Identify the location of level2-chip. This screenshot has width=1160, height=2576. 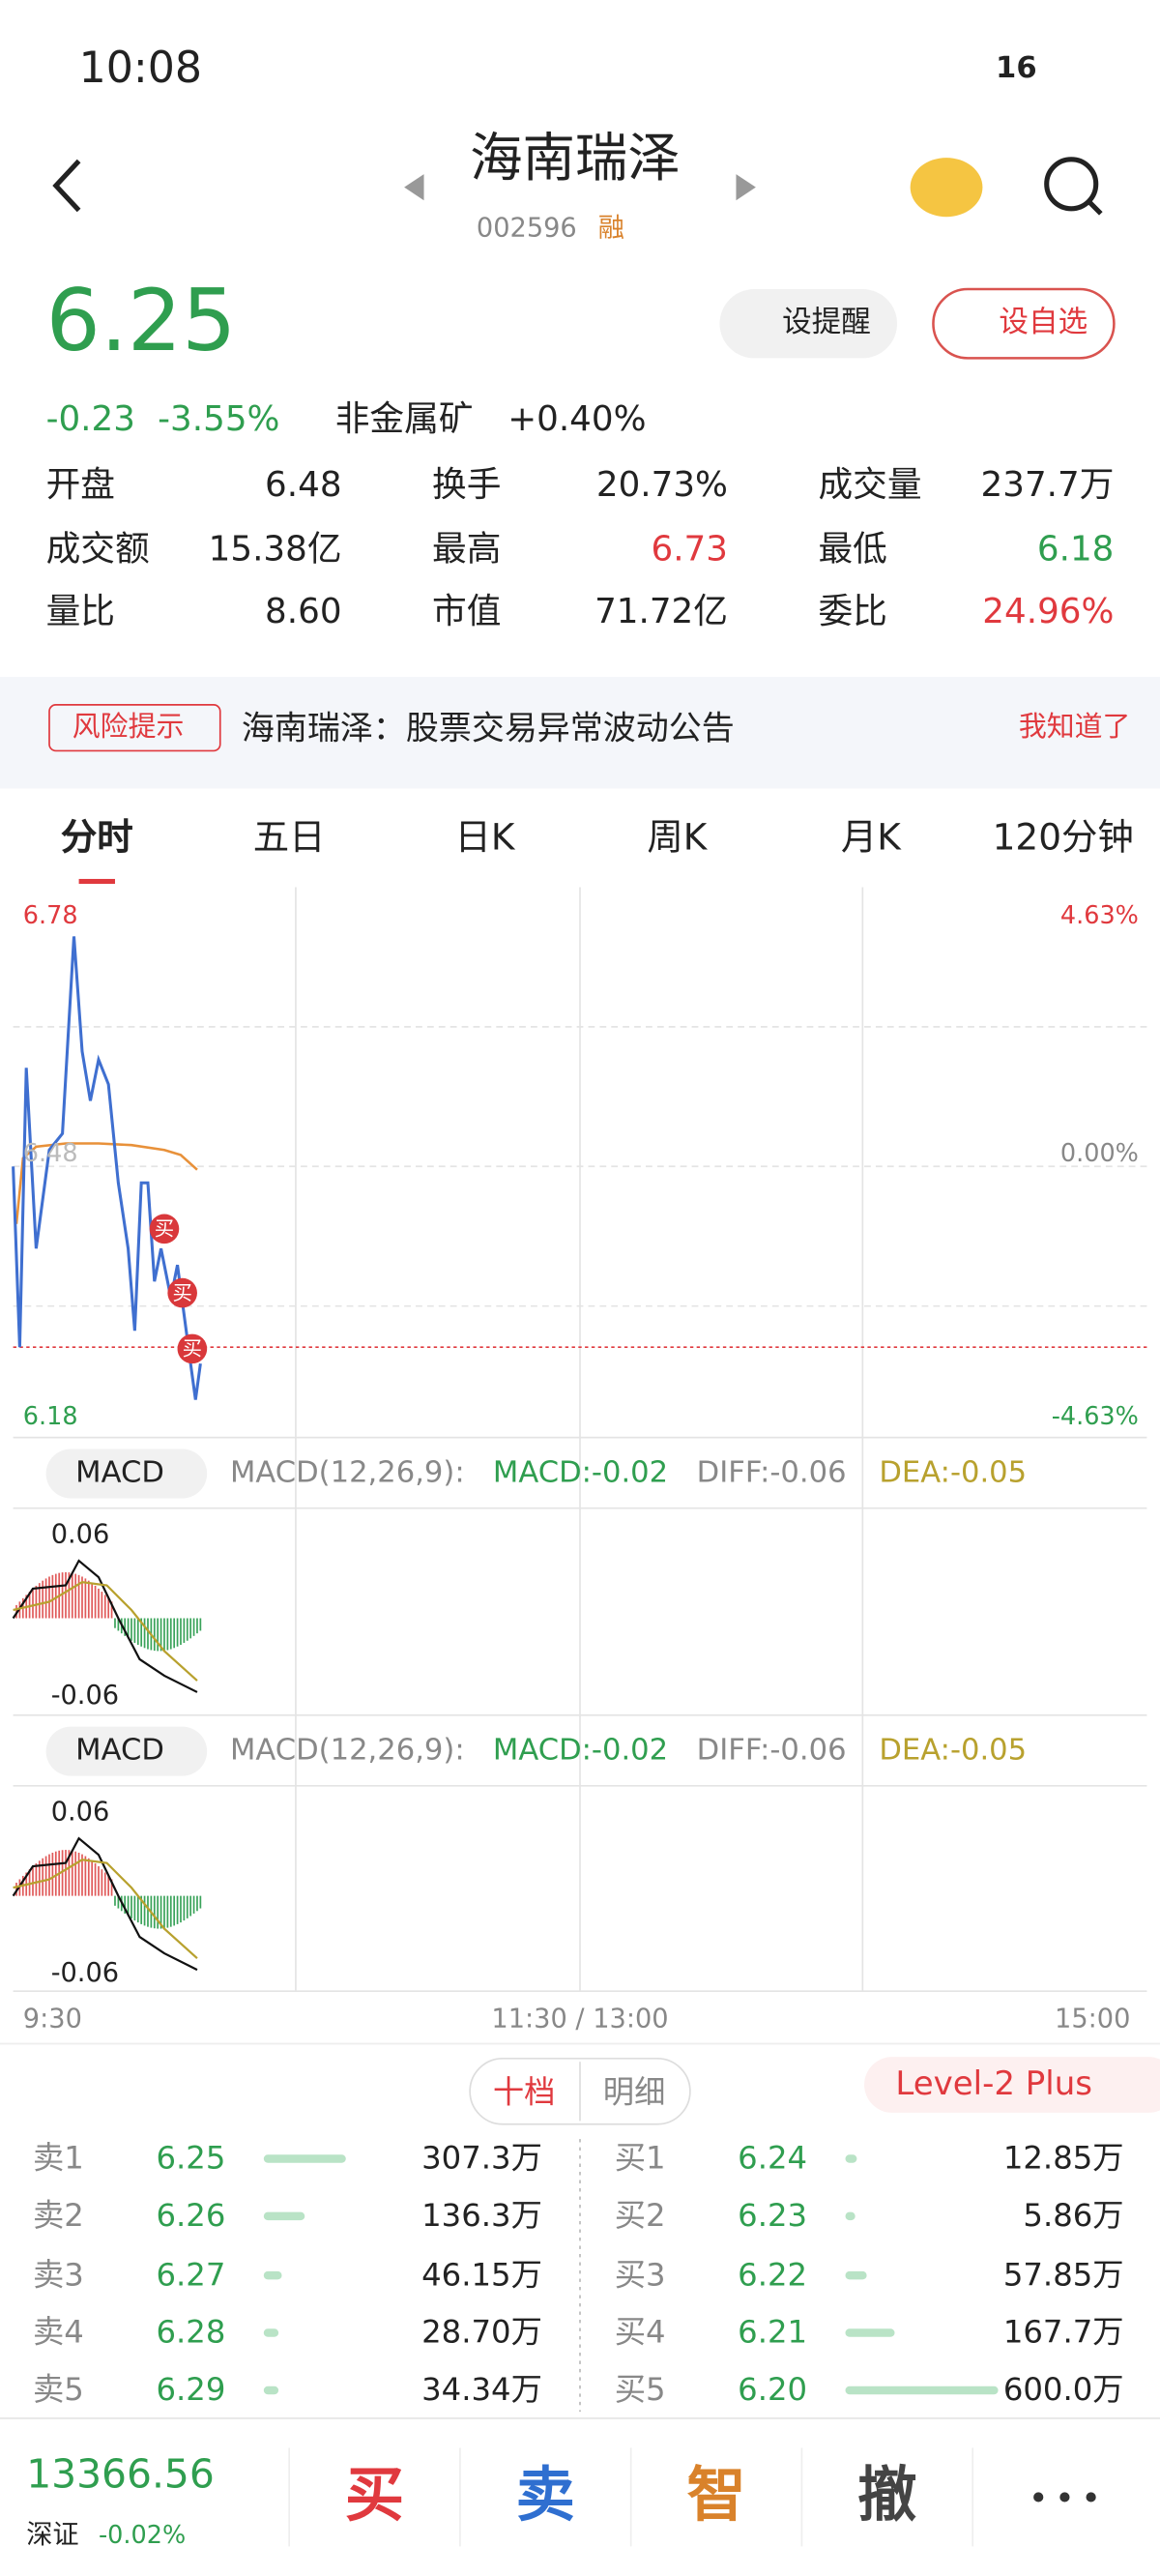
(1012, 2085).